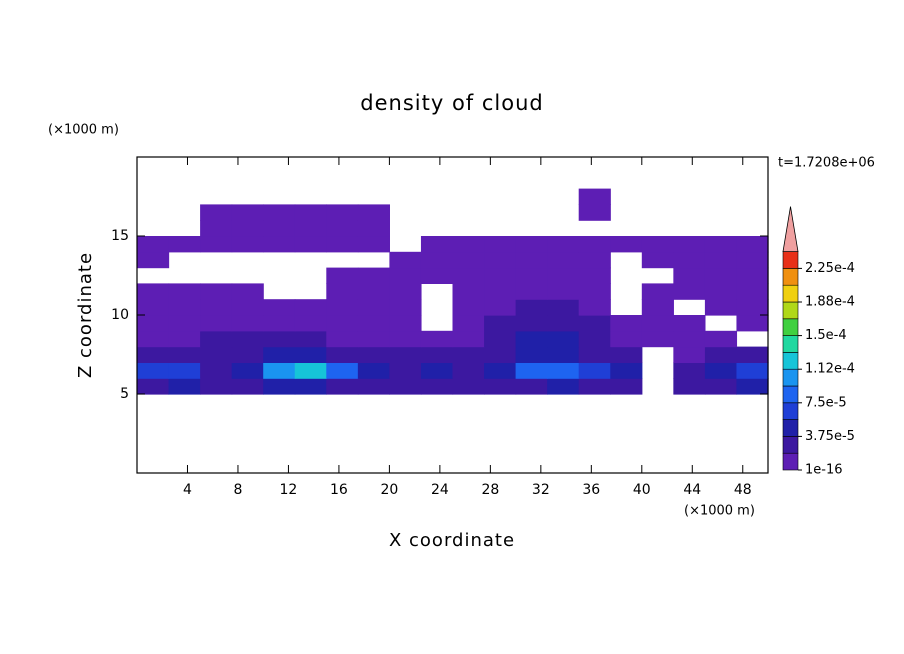 This screenshot has width=904, height=654. What do you see at coordinates (83, 130) in the screenshot?
I see `y-unit: (×1000 m)` at bounding box center [83, 130].